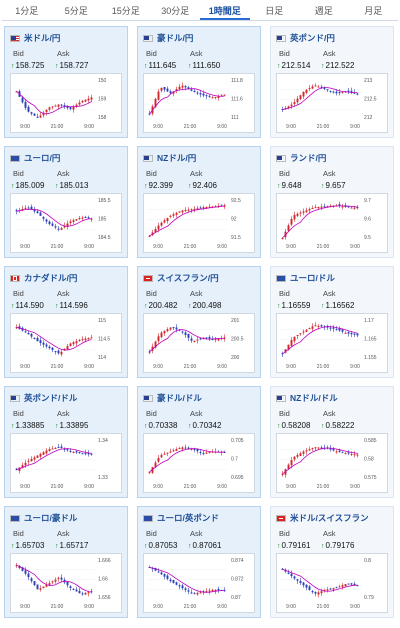 The width and height of the screenshot is (400, 628). What do you see at coordinates (175, 11) in the screenshot?
I see `tab-3: 30分足` at bounding box center [175, 11].